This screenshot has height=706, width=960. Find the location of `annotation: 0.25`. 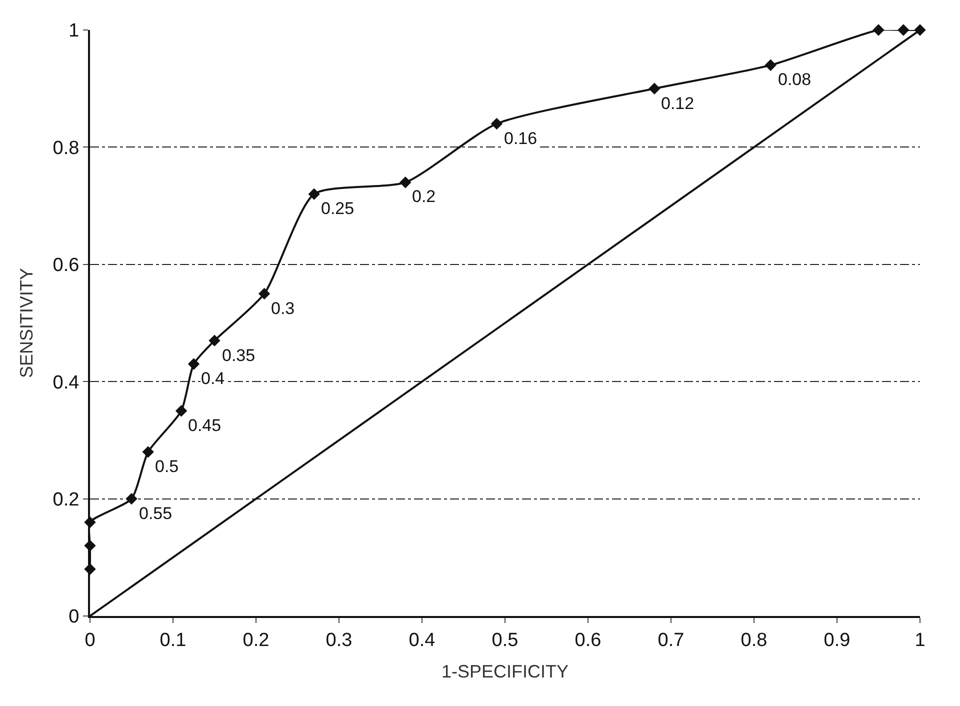

annotation: 0.25 is located at coordinates (337, 208).